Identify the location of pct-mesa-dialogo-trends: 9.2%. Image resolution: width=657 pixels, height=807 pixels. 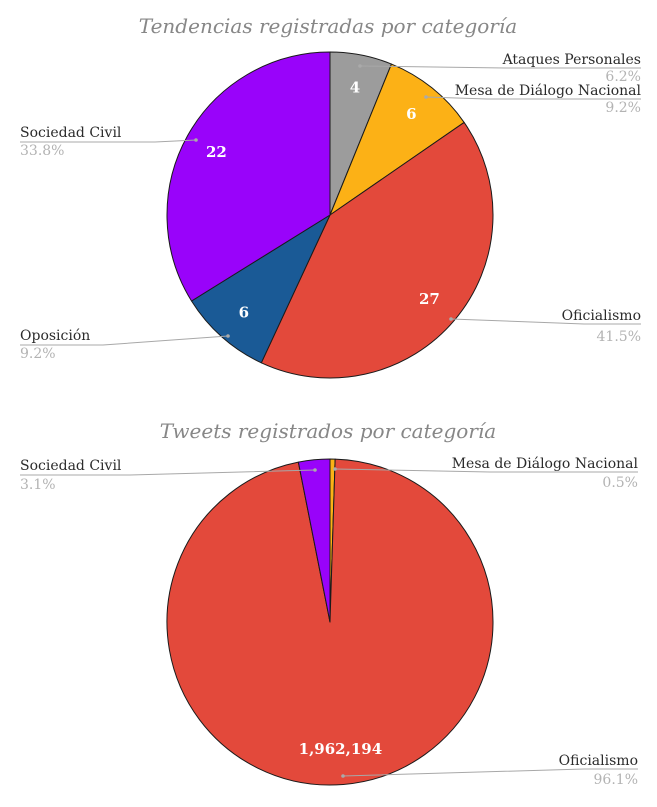
(623, 108).